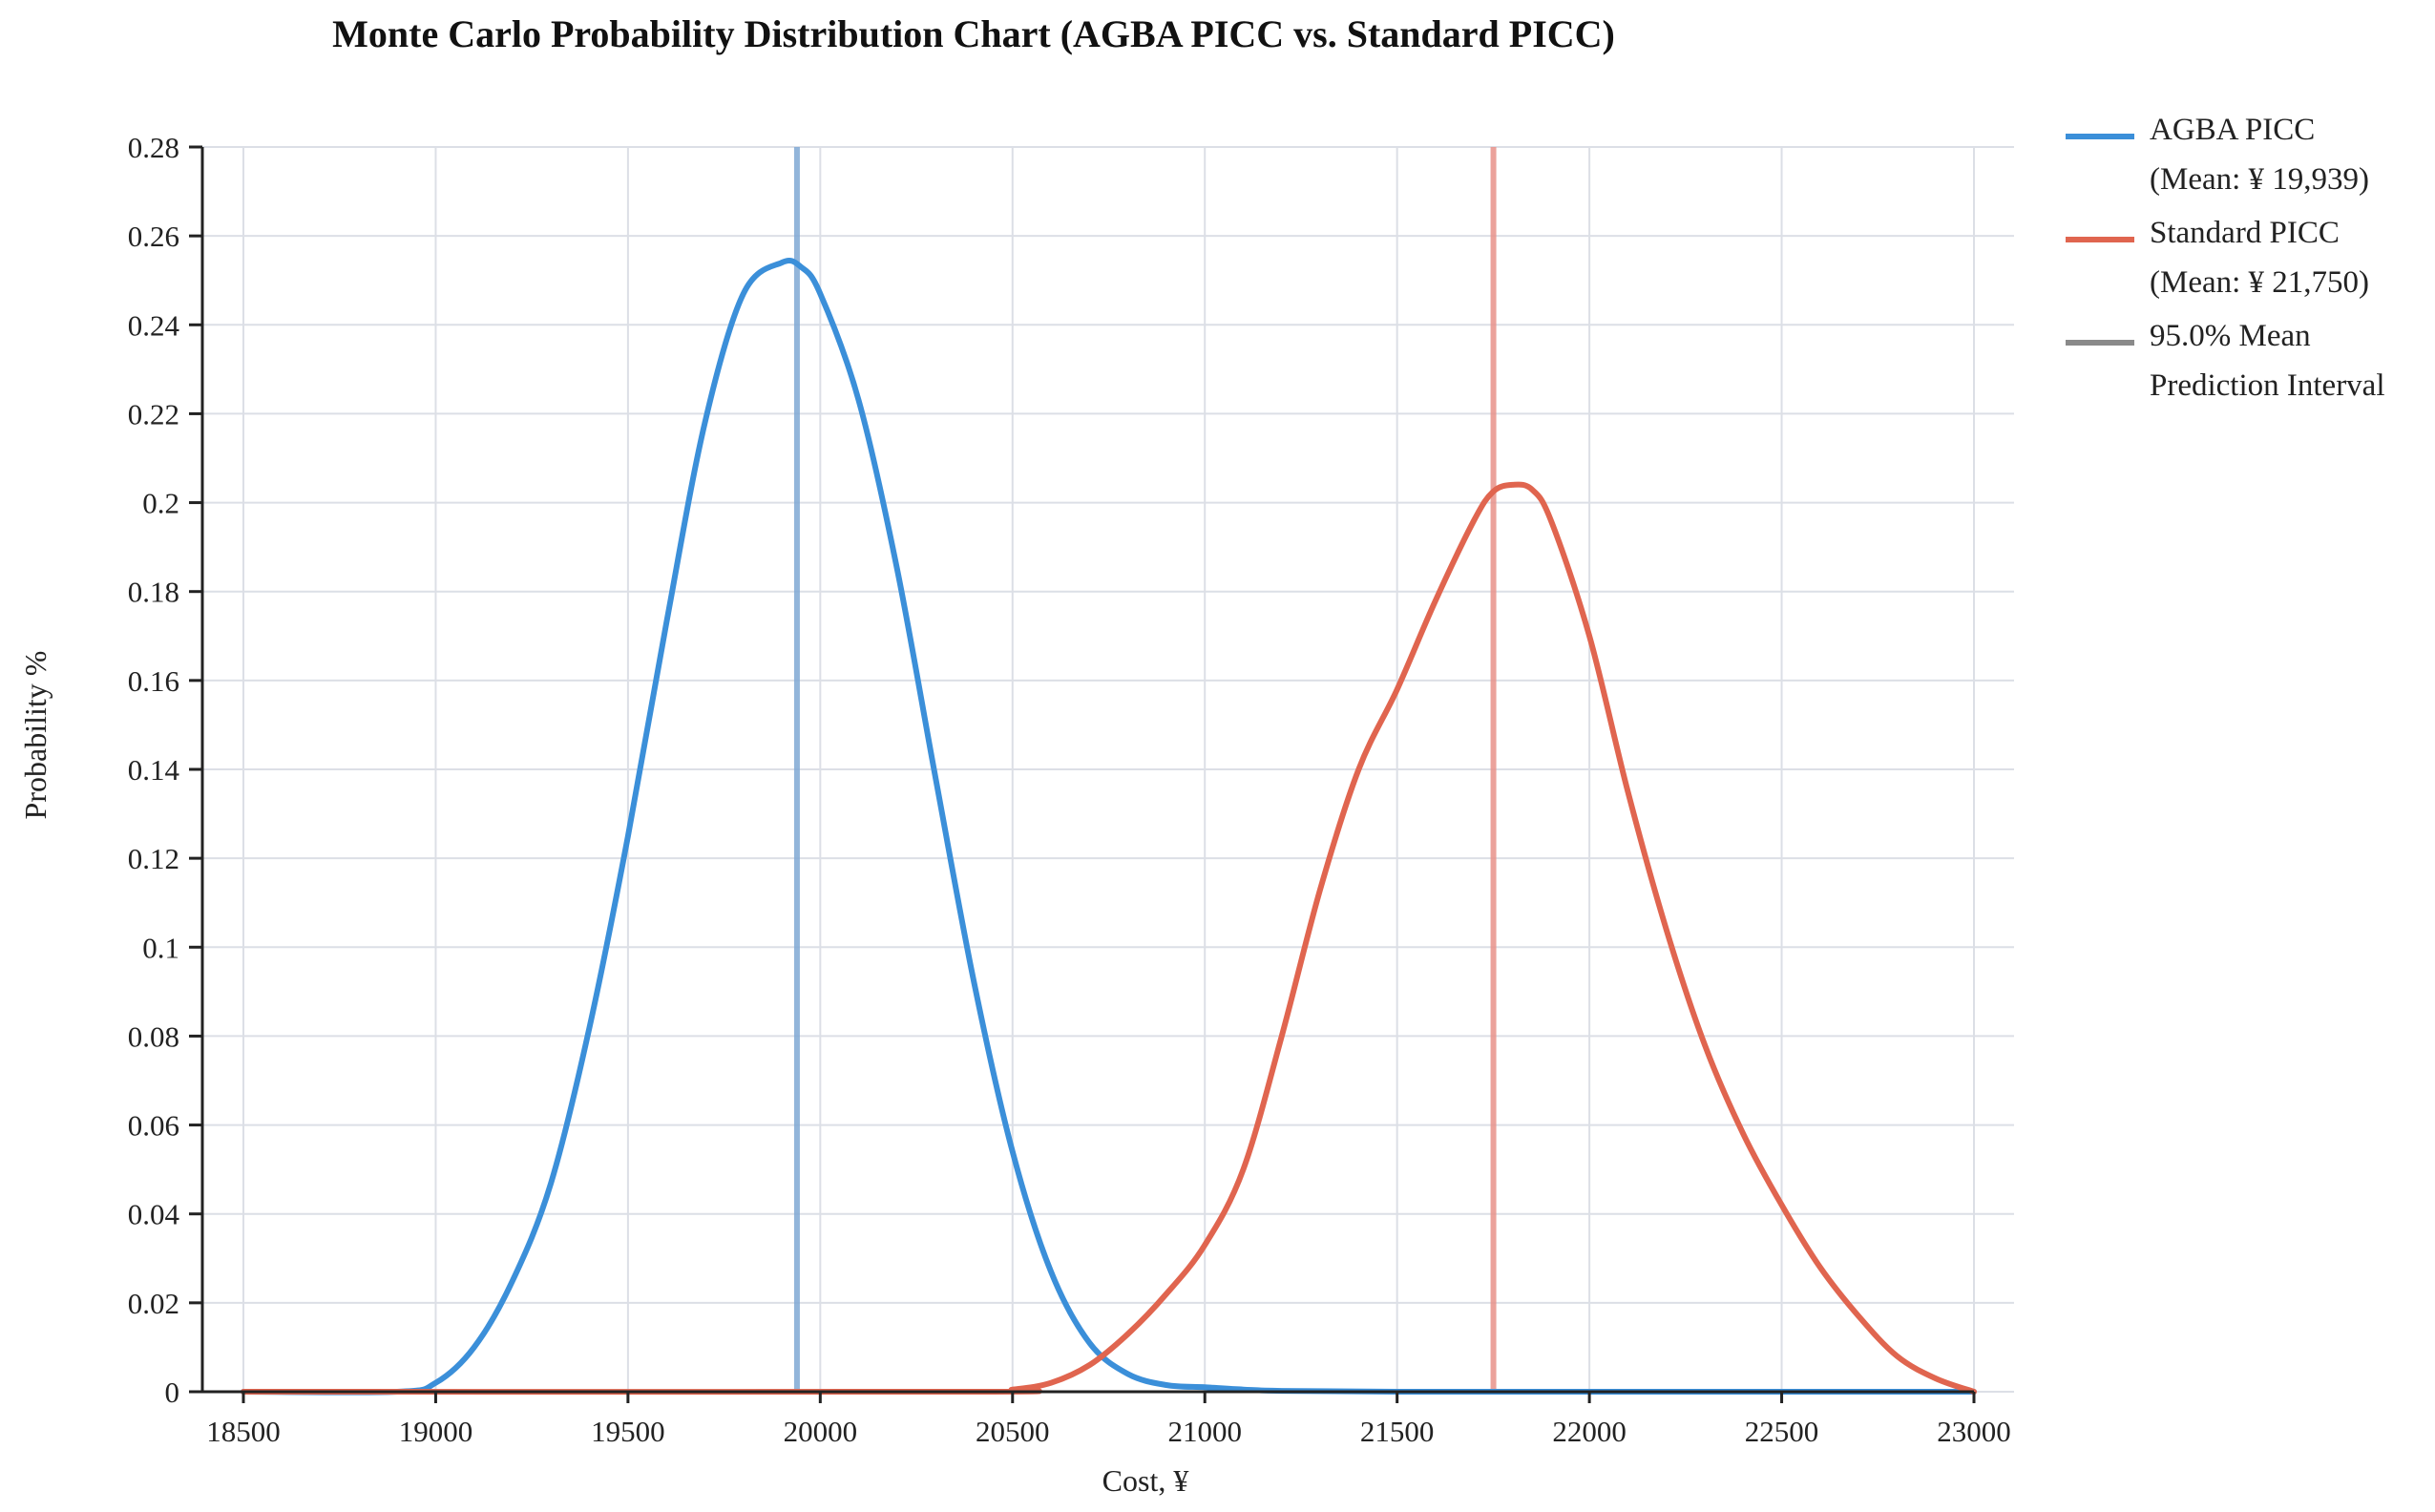 The width and height of the screenshot is (2435, 1512). Describe the element at coordinates (1782, 1432) in the screenshot. I see `x-tick-label: 22500` at that location.